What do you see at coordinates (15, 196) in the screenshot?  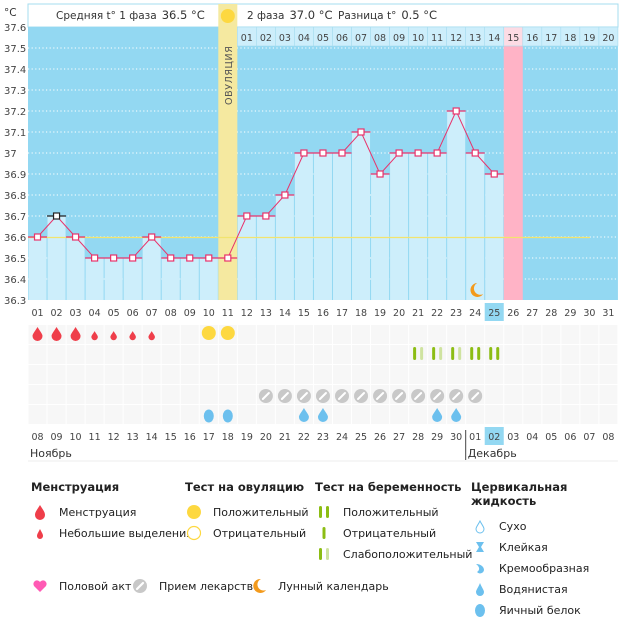 I see `y-tick-label: 36.8` at bounding box center [15, 196].